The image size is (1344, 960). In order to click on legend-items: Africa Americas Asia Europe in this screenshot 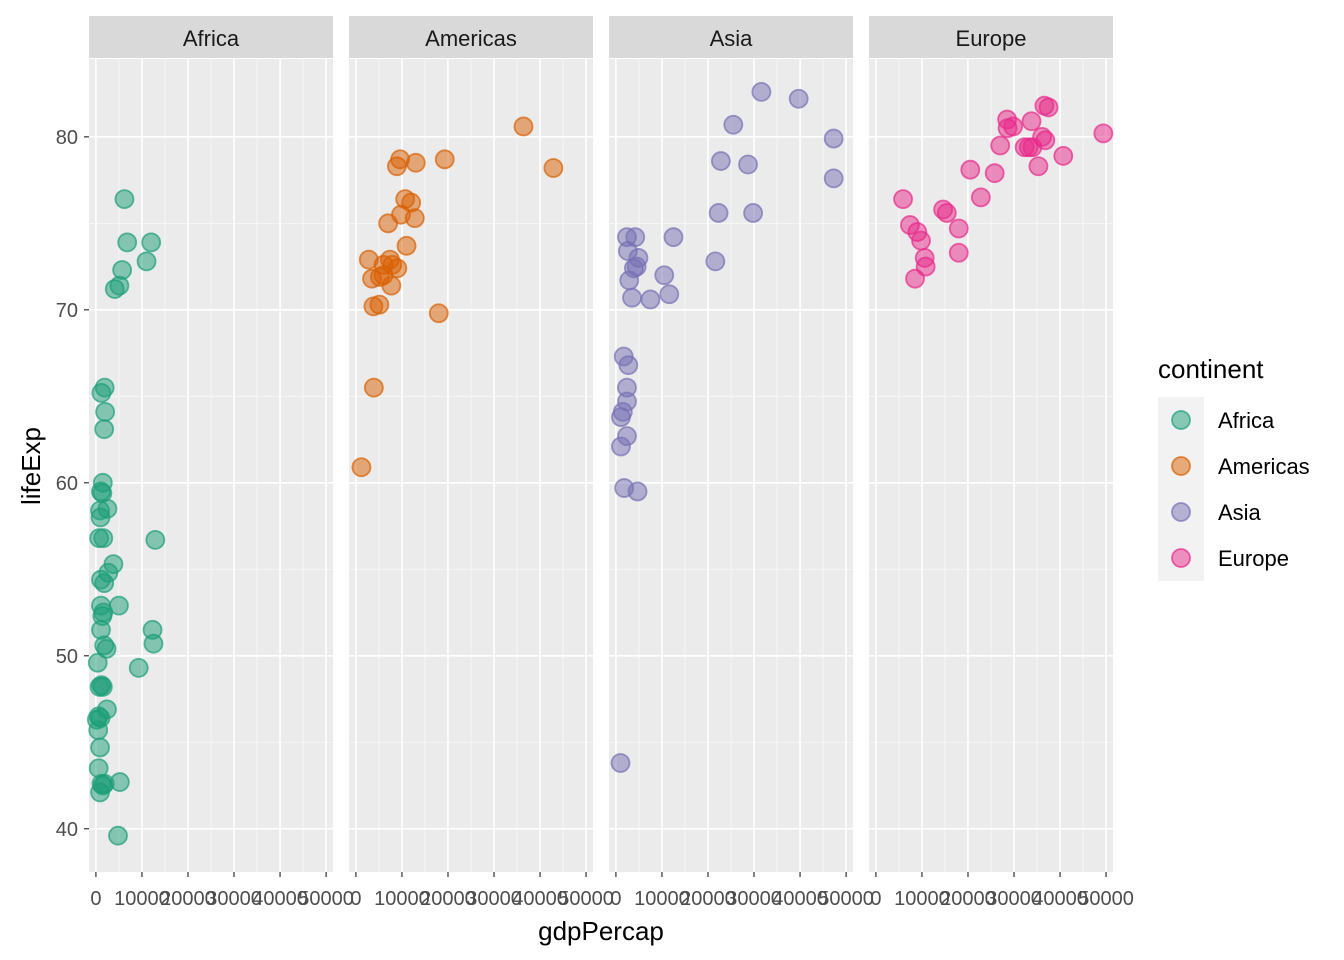, I will do `click(1234, 489)`.